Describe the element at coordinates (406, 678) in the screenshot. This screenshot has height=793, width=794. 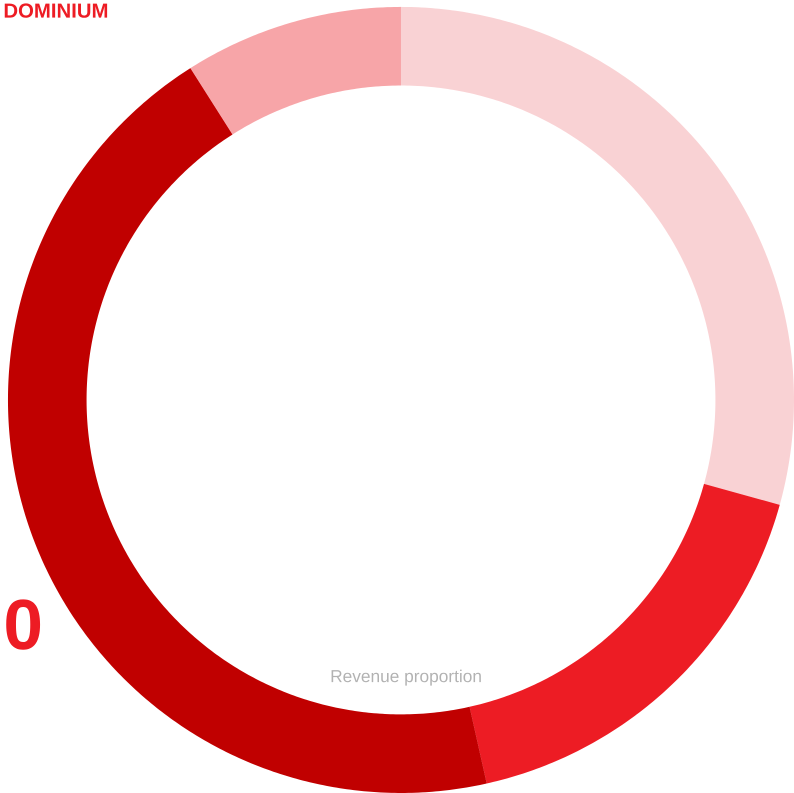
I see `text: Revenue proportion` at that location.